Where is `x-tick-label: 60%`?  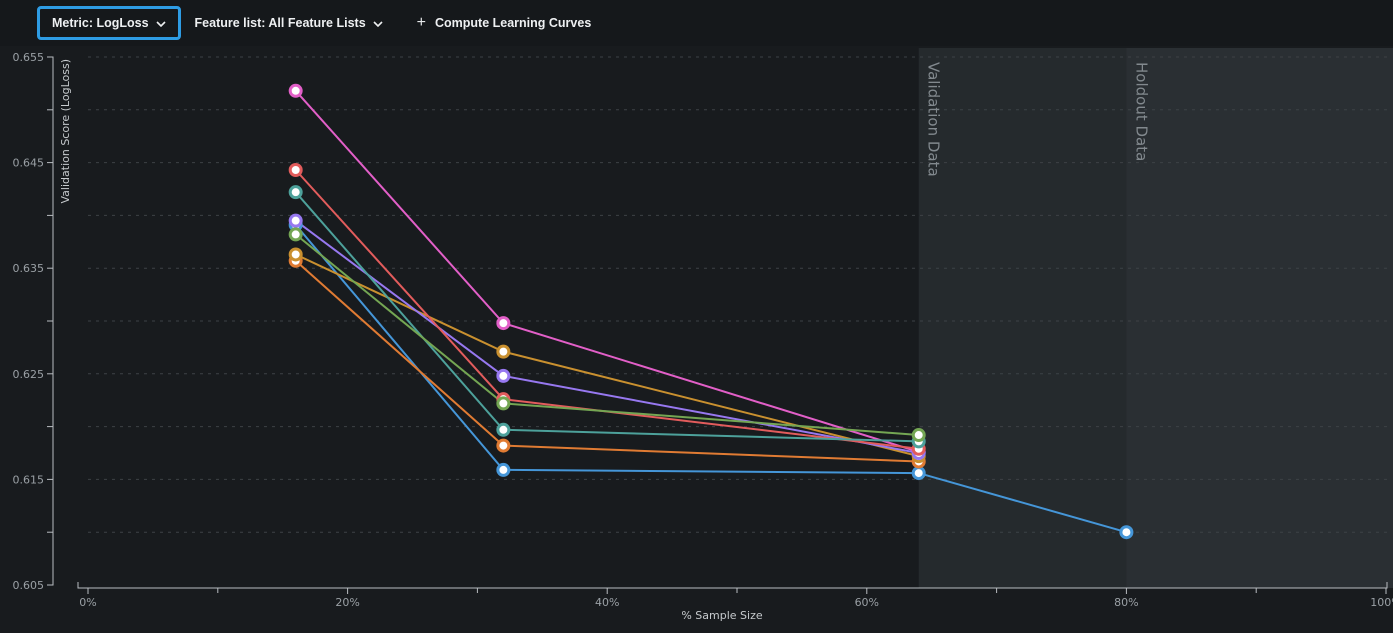 x-tick-label: 60% is located at coordinates (867, 602).